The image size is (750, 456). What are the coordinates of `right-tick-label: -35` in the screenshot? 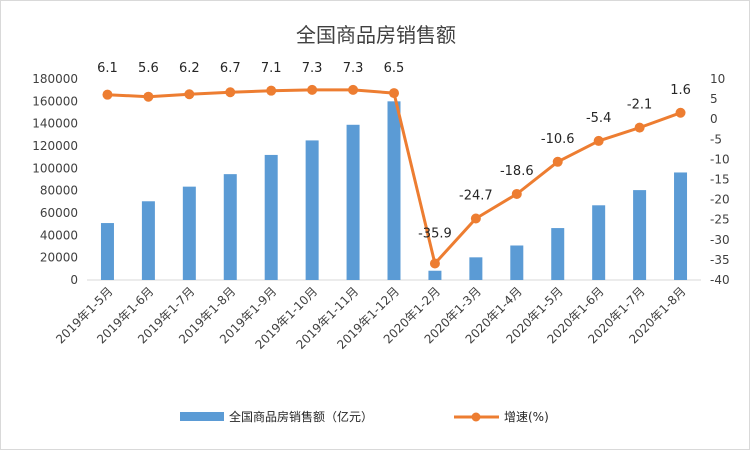 It's located at (720, 260).